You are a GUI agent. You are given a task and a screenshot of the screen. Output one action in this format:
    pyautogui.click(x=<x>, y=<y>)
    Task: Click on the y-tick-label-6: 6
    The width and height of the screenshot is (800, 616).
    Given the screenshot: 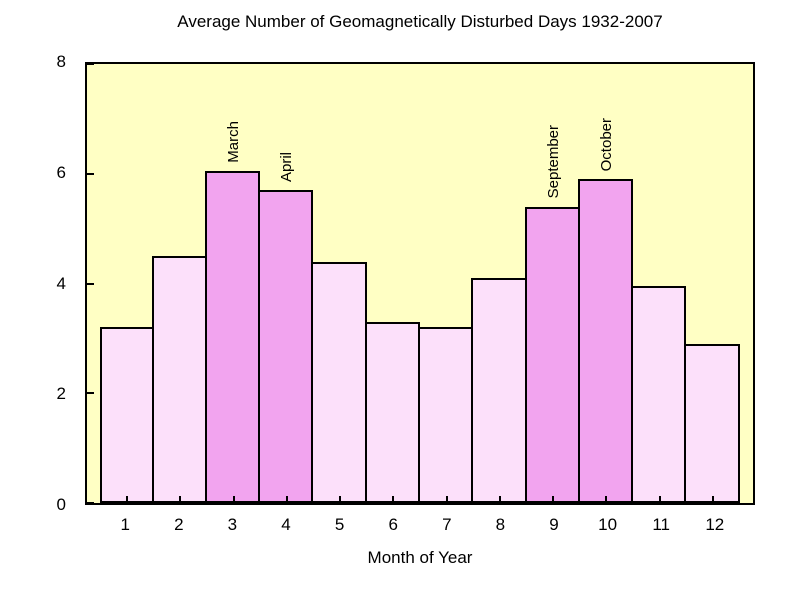 What is the action you would take?
    pyautogui.click(x=61, y=172)
    